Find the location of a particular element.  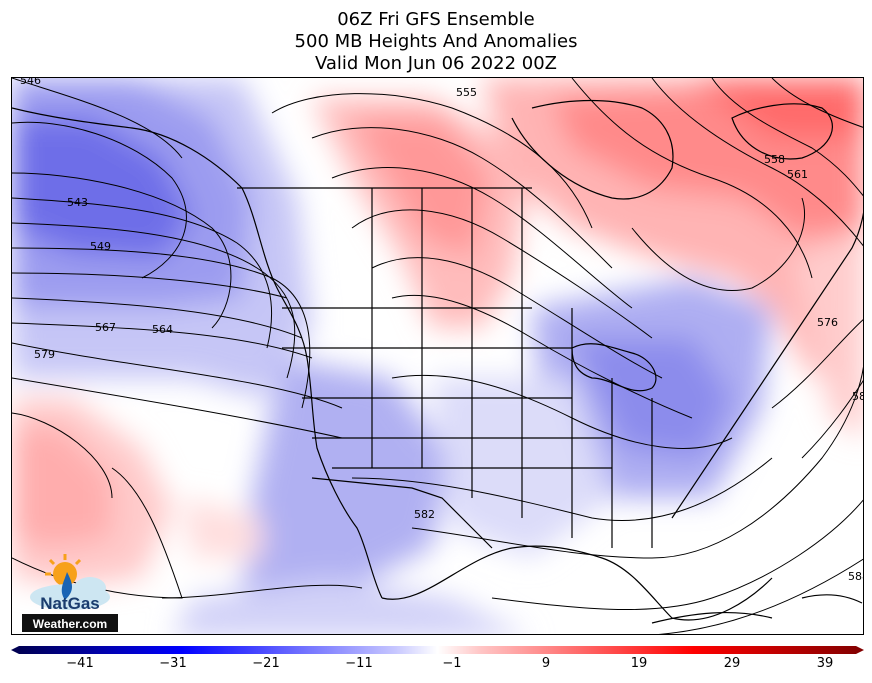

contour-label: 546 is located at coordinates (30, 82).